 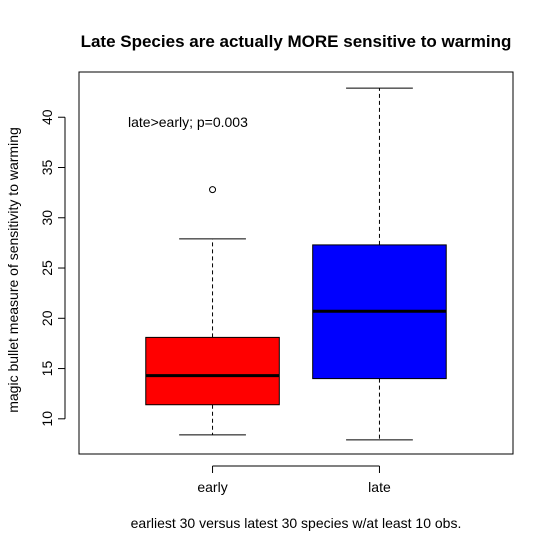 What do you see at coordinates (213, 190) in the screenshot?
I see `outlier-point` at bounding box center [213, 190].